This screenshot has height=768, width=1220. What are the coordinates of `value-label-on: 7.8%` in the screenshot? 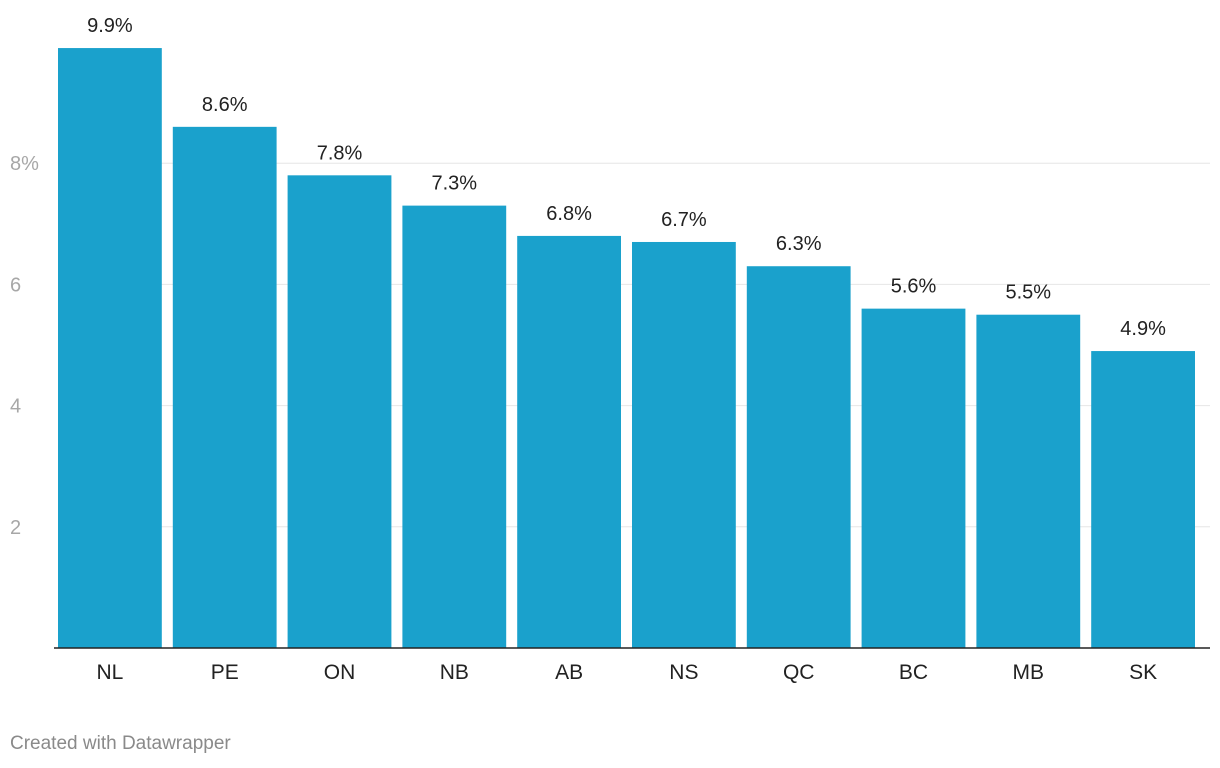 It's located at (340, 153).